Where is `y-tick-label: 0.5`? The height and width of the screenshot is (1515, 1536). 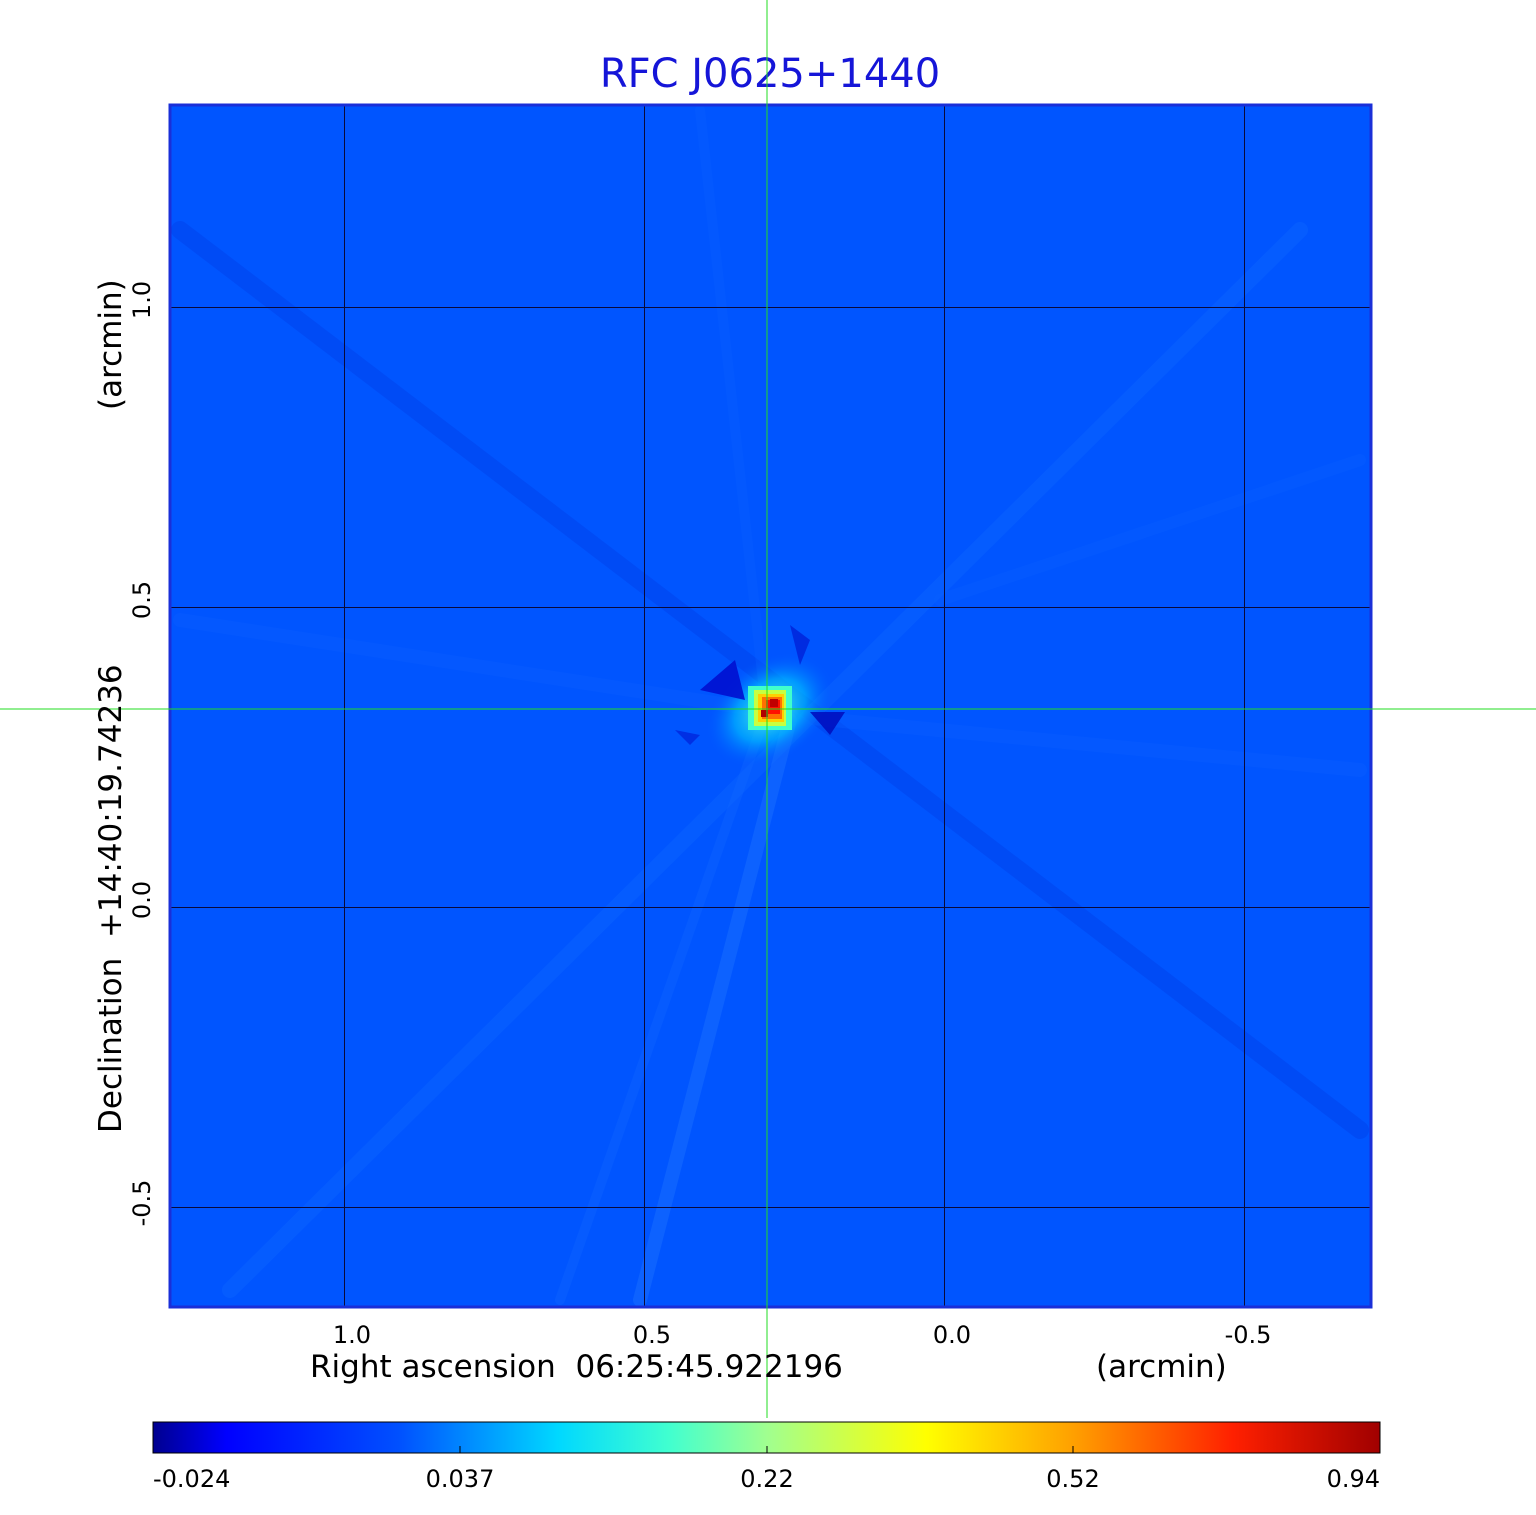
y-tick-label: 0.5 is located at coordinates (142, 600).